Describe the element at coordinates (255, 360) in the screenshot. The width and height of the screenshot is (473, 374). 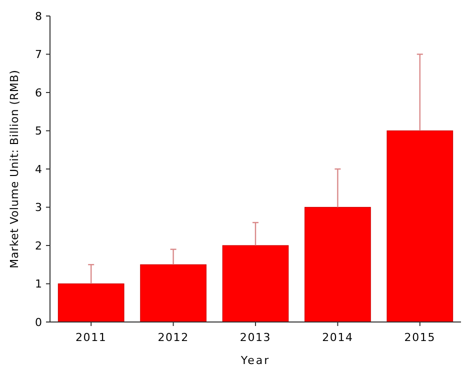
I see `x-axis-title: Year` at that location.